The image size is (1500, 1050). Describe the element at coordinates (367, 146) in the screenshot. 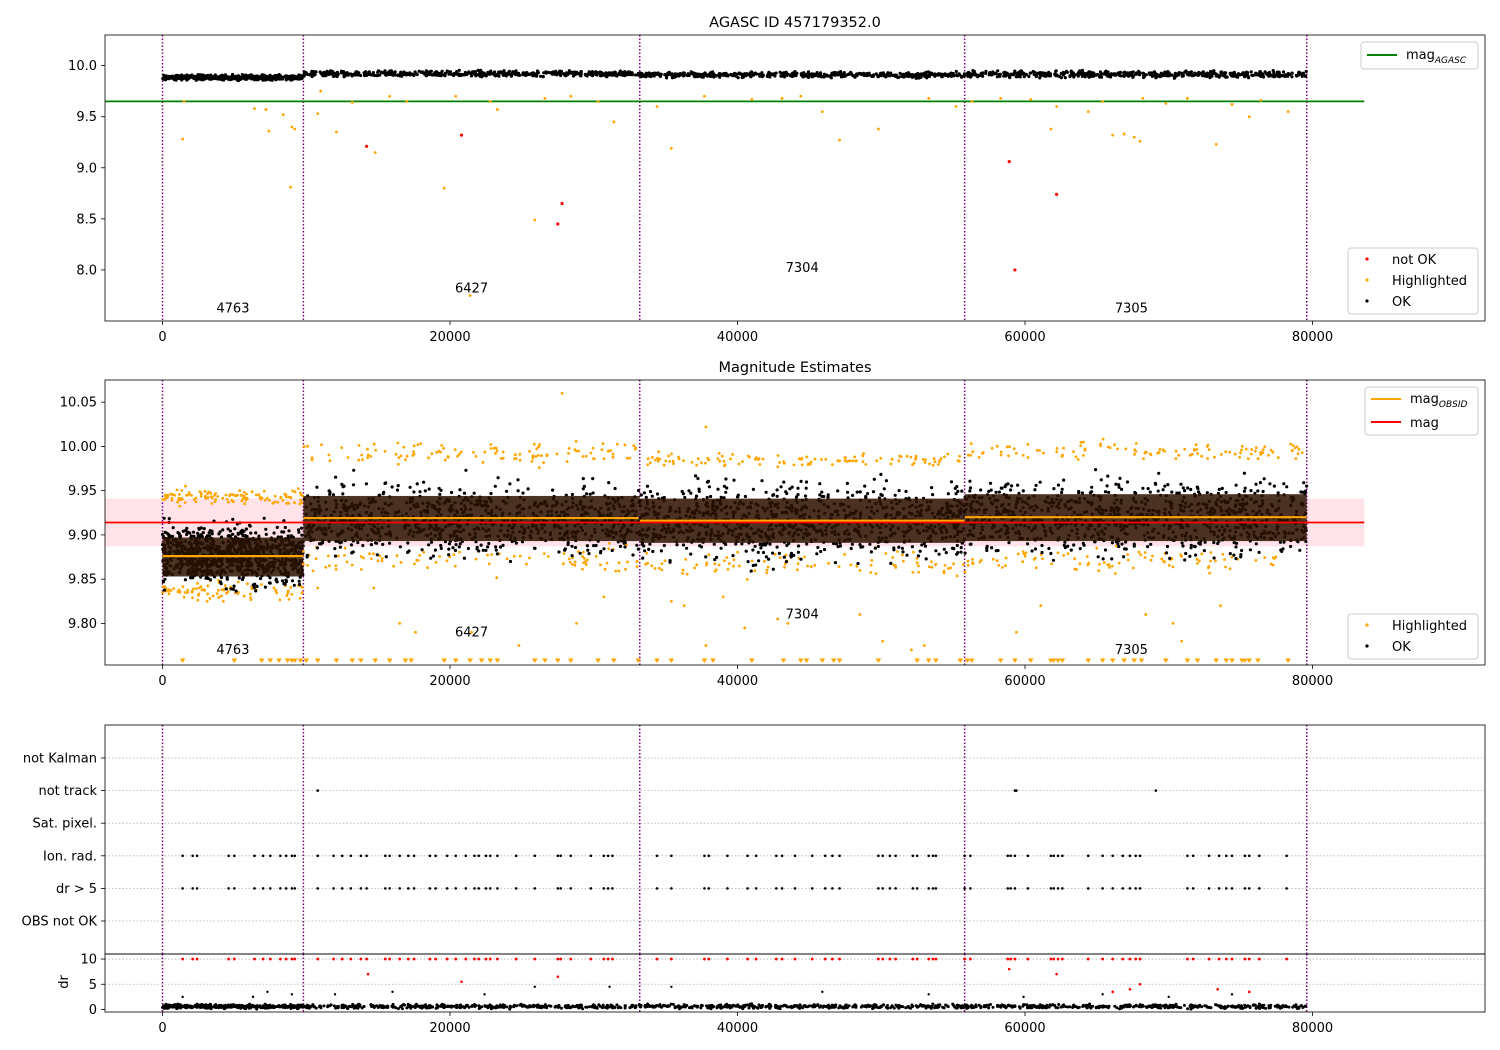

I see `not-ok-point` at that location.